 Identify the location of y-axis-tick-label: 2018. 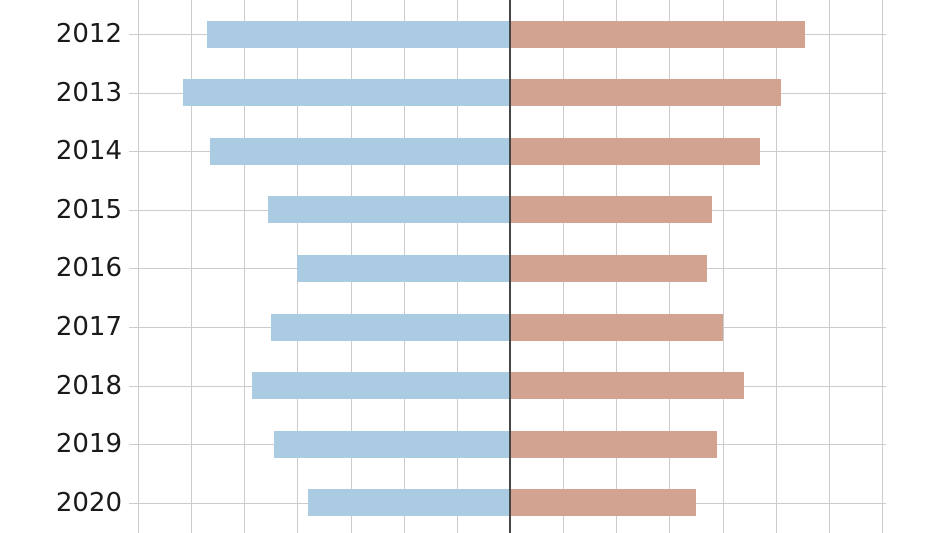
(88, 385).